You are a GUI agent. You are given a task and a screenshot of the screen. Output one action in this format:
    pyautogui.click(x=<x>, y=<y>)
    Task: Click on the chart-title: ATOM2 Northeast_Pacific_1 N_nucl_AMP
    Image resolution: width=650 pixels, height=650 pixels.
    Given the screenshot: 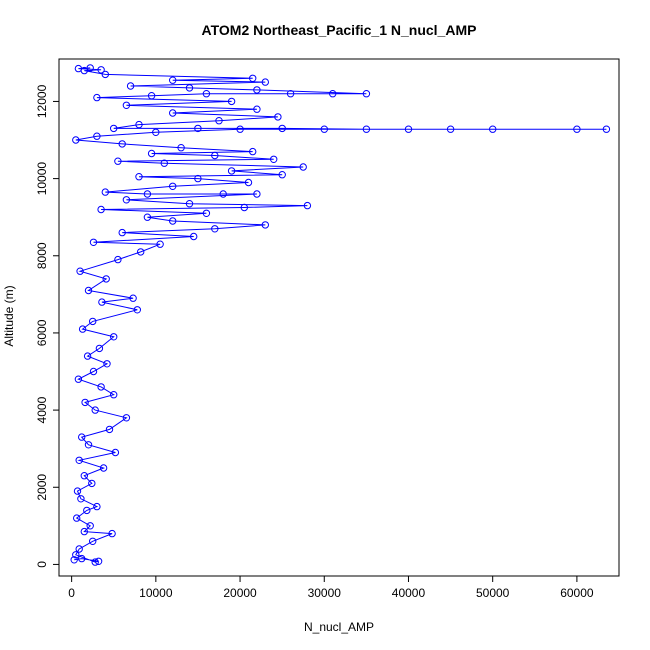 What is the action you would take?
    pyautogui.click(x=339, y=30)
    